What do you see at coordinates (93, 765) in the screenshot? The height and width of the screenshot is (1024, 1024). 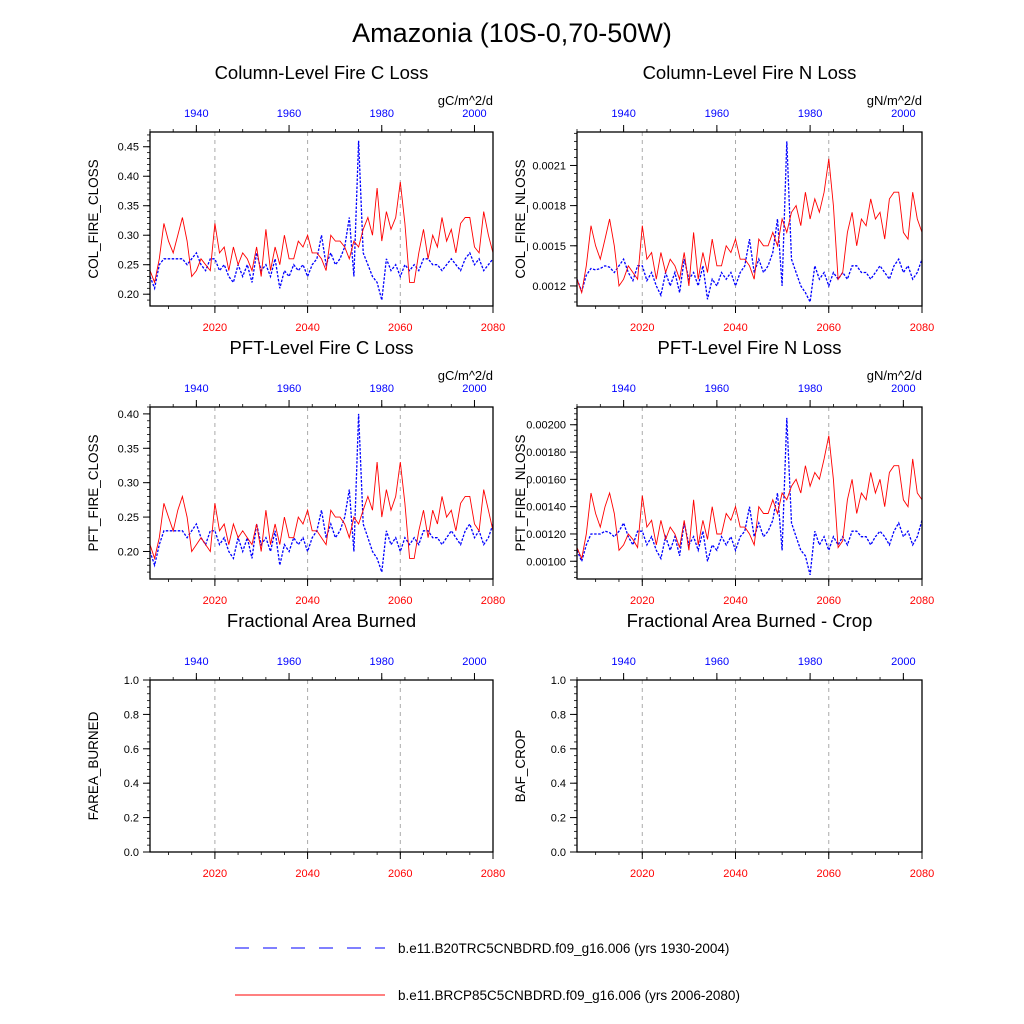 I see `y-axis-label: FAREA_BURNED` at bounding box center [93, 765].